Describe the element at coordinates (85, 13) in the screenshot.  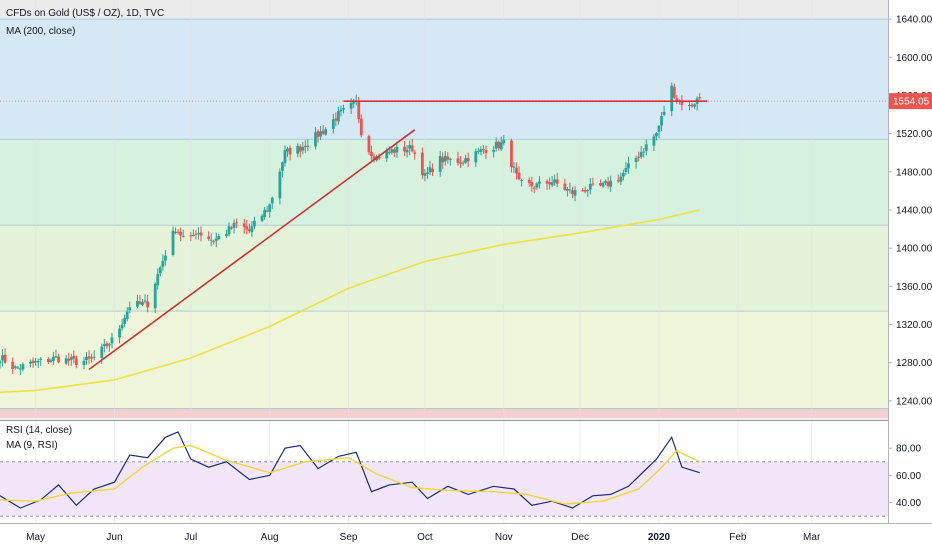
I see `symbol-title: CFDs on Gold (US$ / OZ), 1D, TVC` at that location.